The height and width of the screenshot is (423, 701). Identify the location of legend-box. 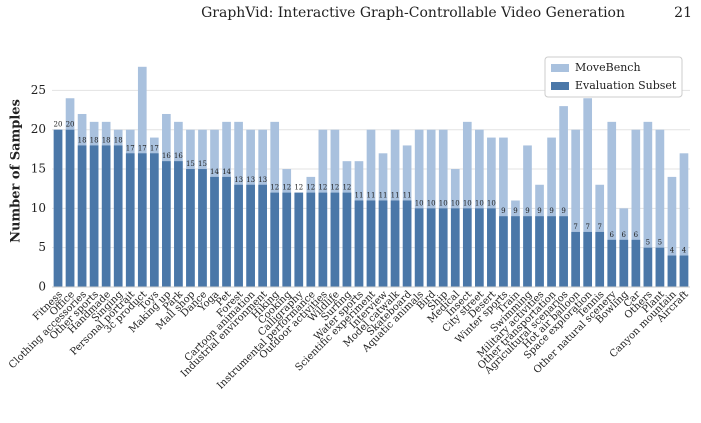
(613, 77).